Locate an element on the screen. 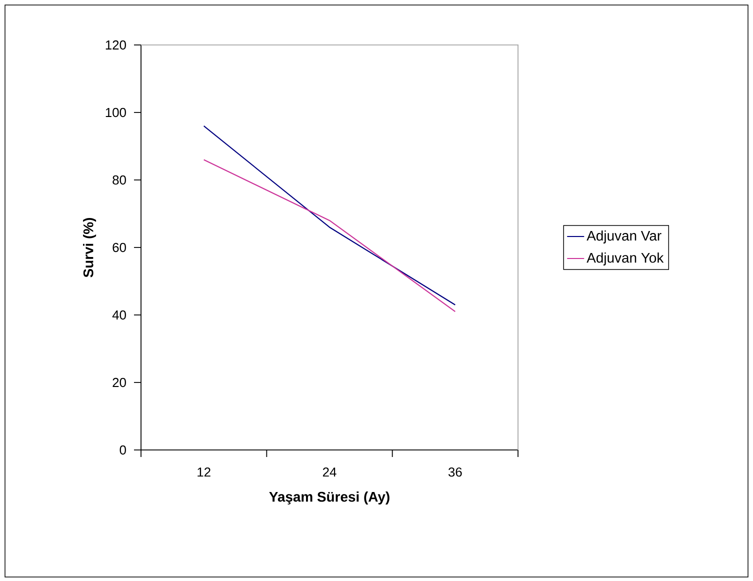  y-tick-label: 80 is located at coordinates (119, 180).